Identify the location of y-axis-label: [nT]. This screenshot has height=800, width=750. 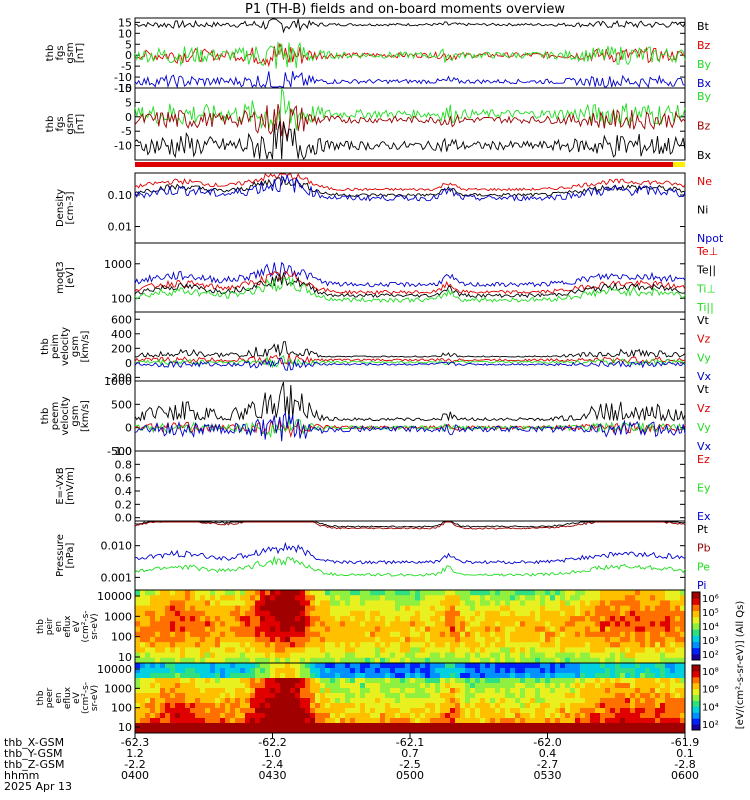
(80, 124).